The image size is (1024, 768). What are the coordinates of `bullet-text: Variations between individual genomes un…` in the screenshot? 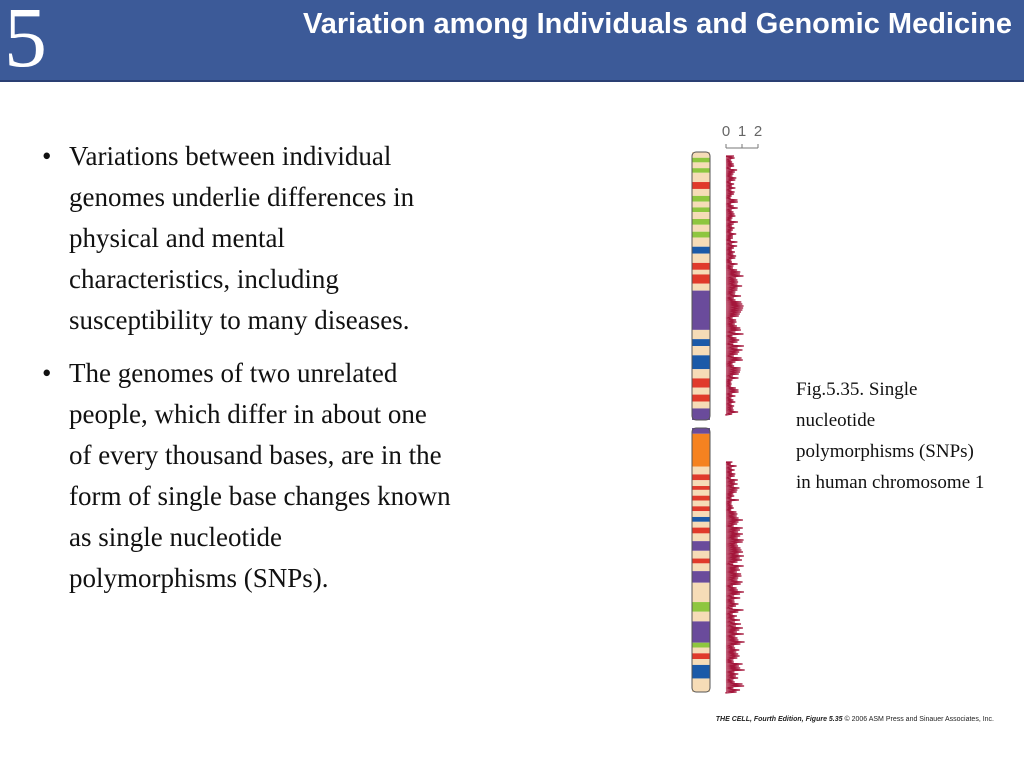 It's located at (242, 238).